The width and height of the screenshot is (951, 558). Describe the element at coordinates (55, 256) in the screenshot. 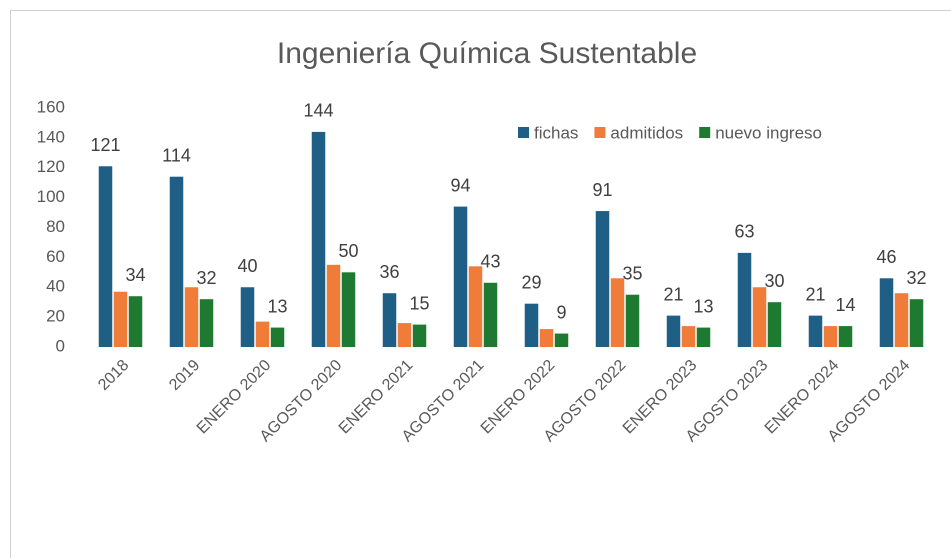

I see `y-tick-label: 60` at that location.